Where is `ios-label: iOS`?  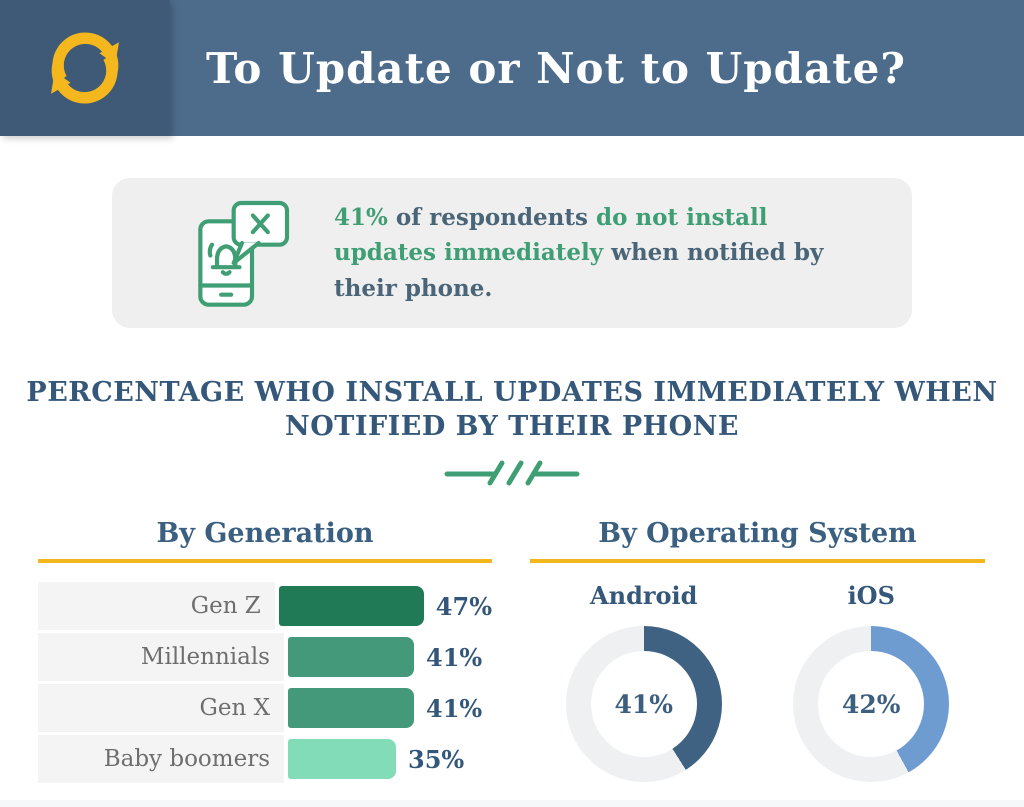
ios-label: iOS is located at coordinates (871, 595).